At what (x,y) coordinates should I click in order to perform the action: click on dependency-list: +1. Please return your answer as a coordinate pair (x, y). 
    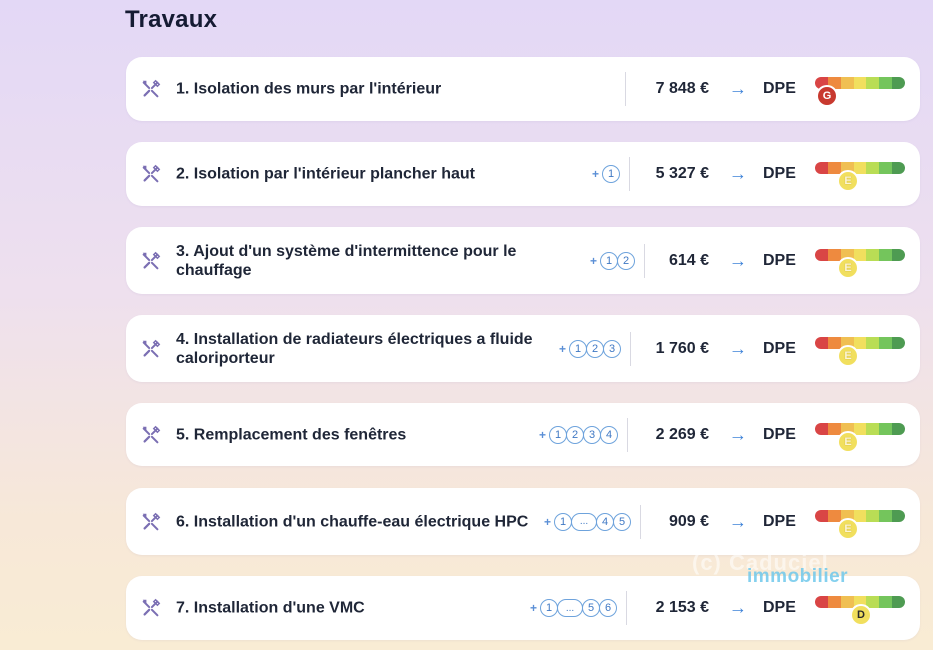
    Looking at the image, I should click on (606, 174).